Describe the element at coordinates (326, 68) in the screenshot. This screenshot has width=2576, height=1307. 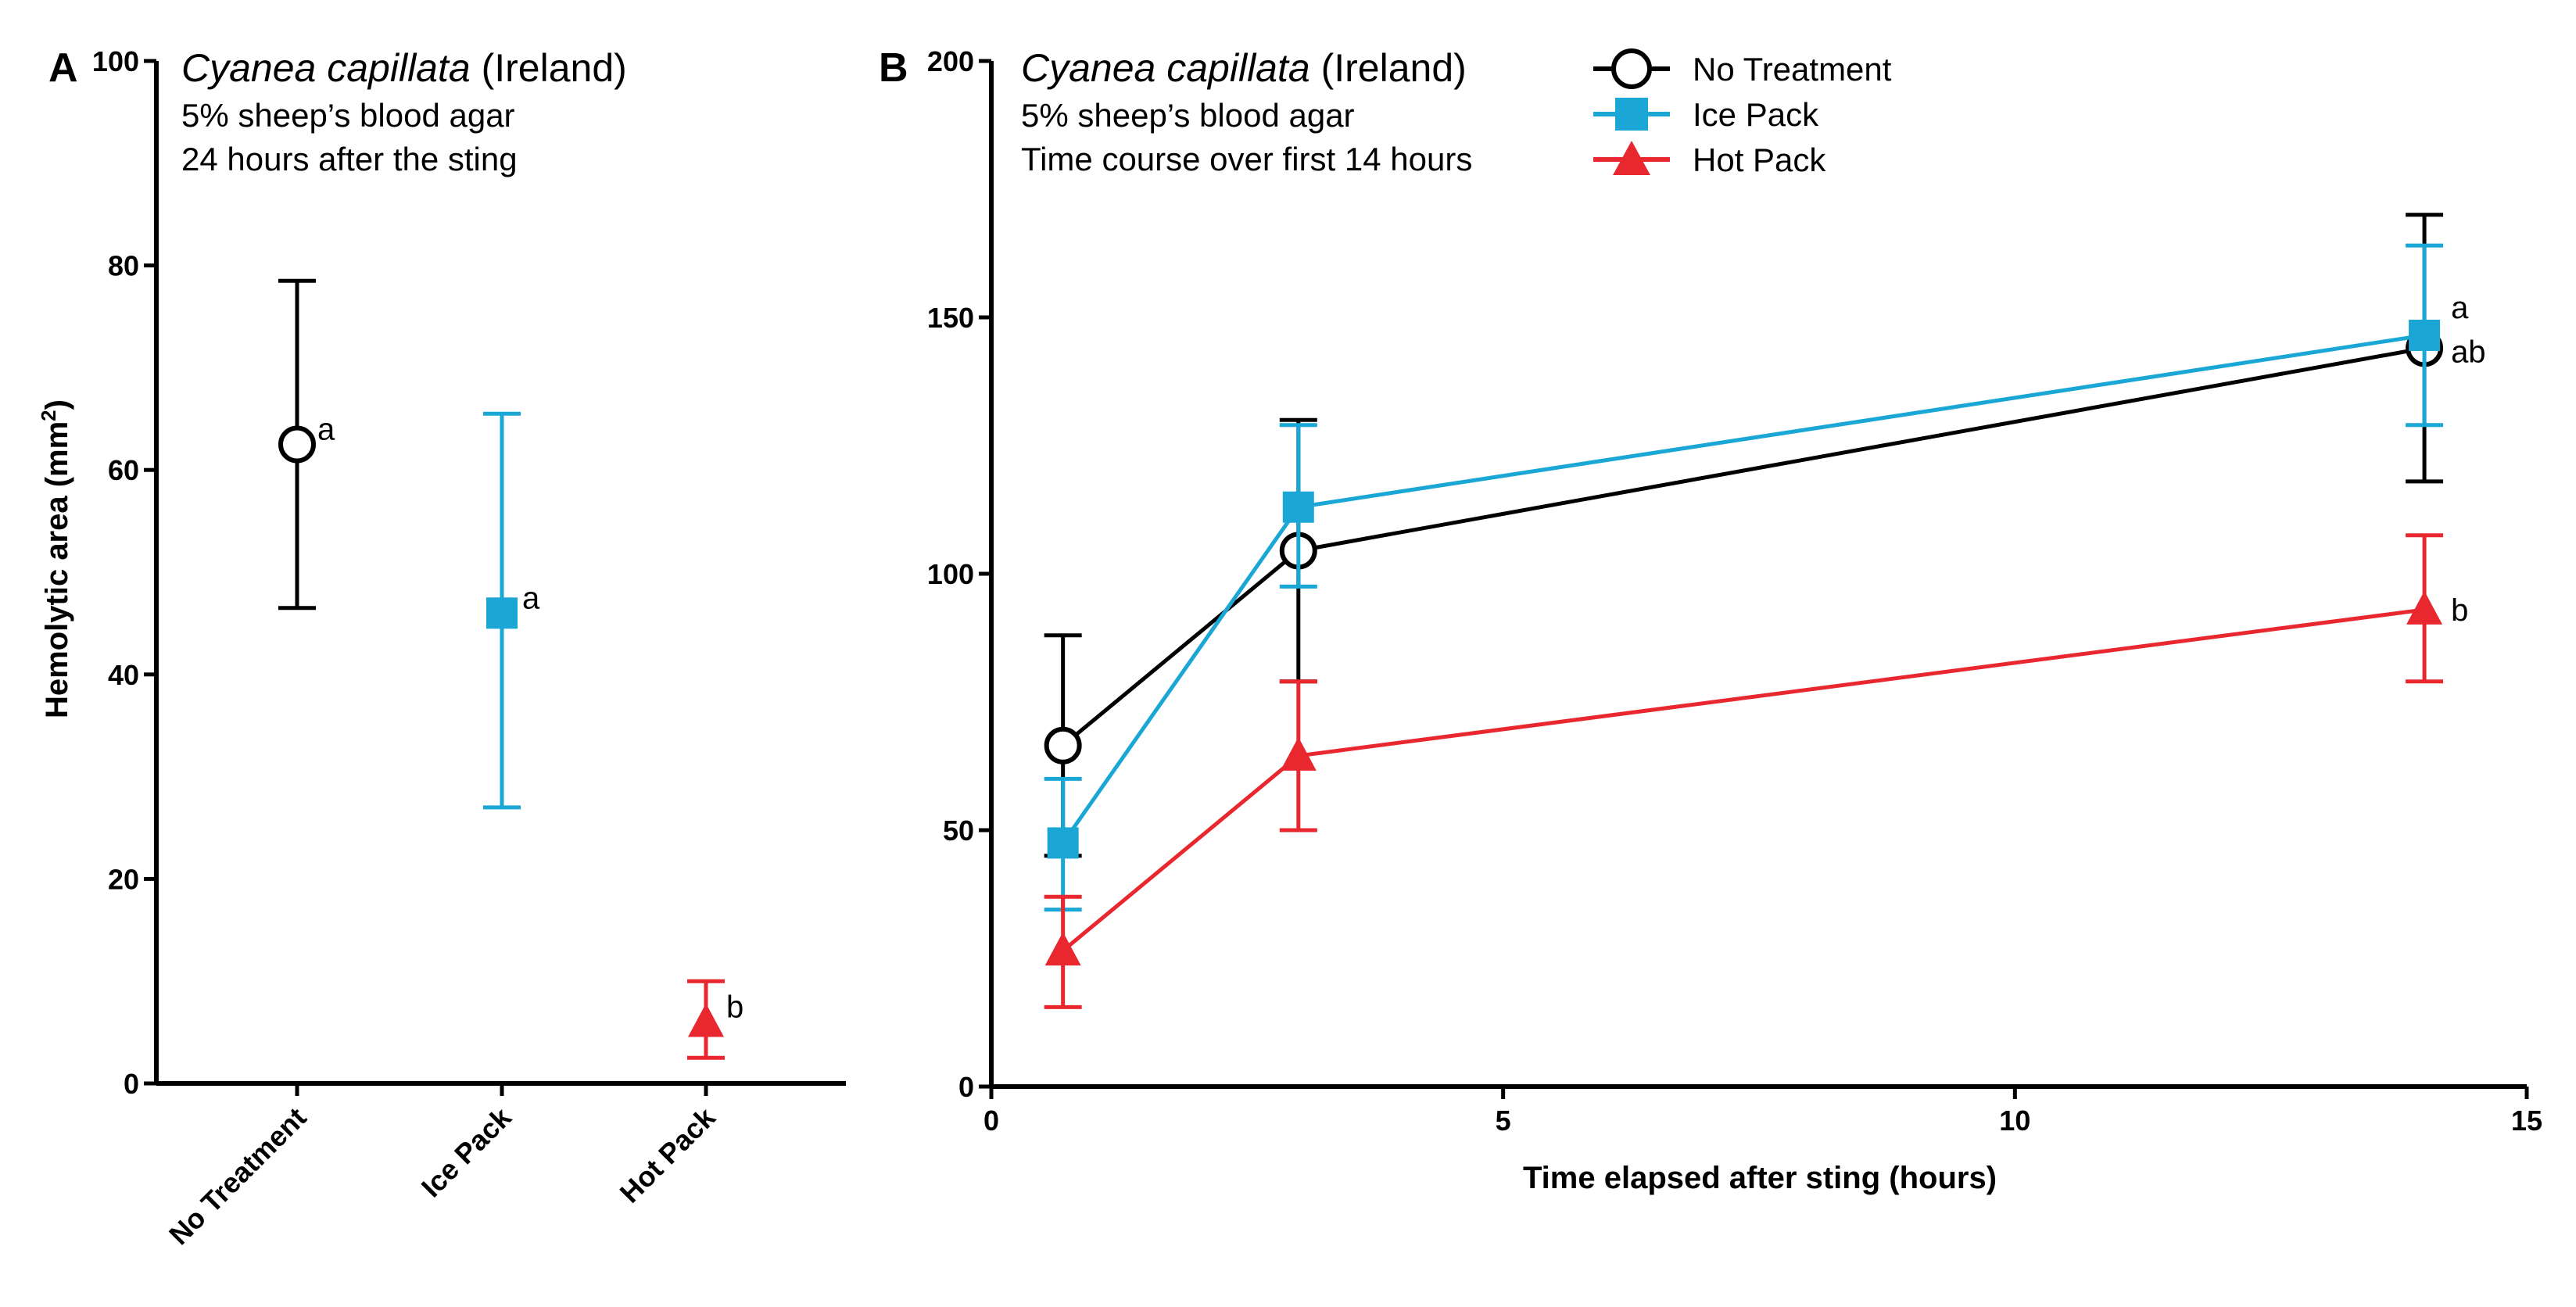
I see `panel-a-title-species: Cyanea capillata` at that location.